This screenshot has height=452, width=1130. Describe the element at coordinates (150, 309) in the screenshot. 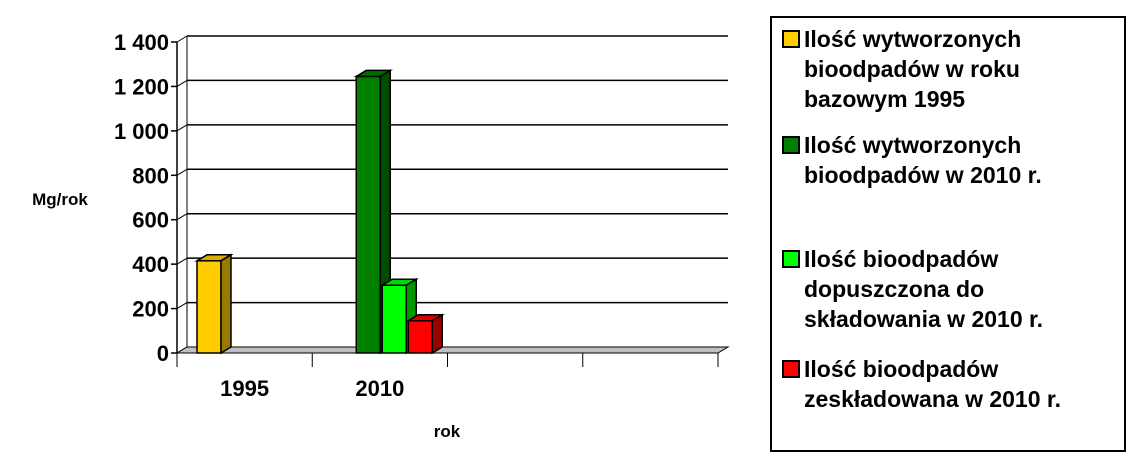

I see `y-tick-label: 200` at that location.